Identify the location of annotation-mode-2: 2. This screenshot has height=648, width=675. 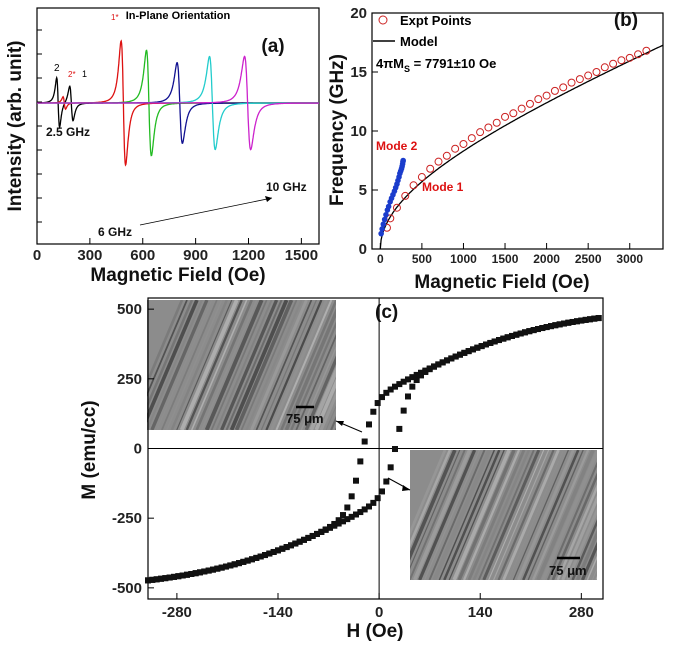
(57, 68).